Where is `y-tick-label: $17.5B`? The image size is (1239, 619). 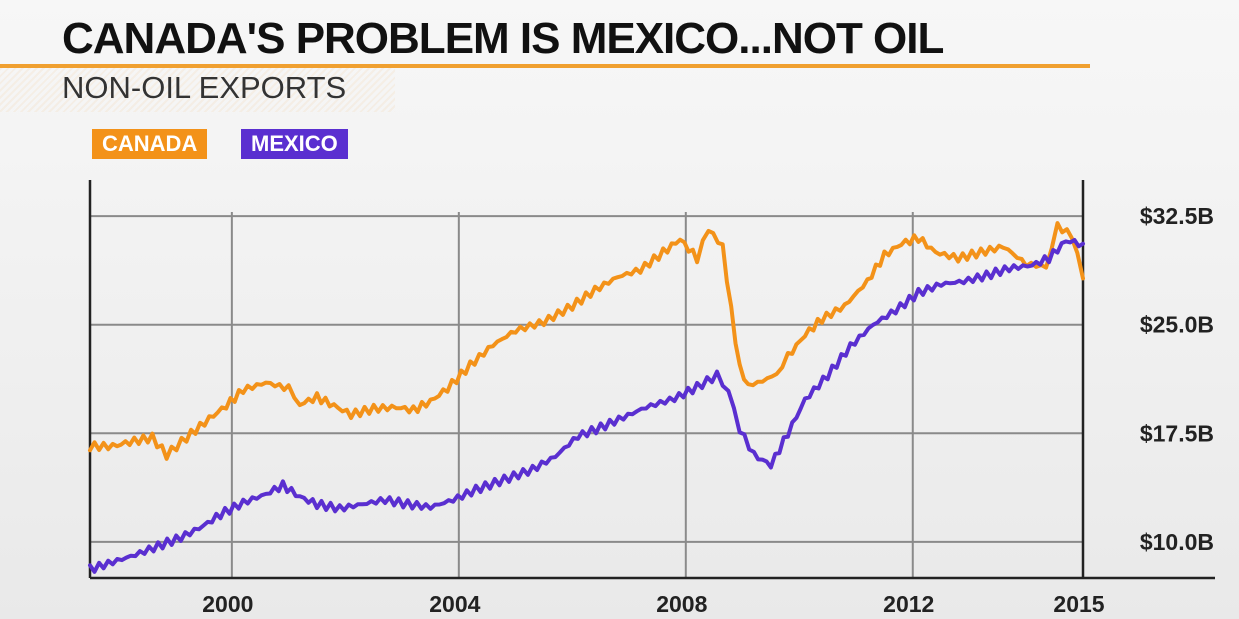
y-tick-label: $17.5B is located at coordinates (1177, 433).